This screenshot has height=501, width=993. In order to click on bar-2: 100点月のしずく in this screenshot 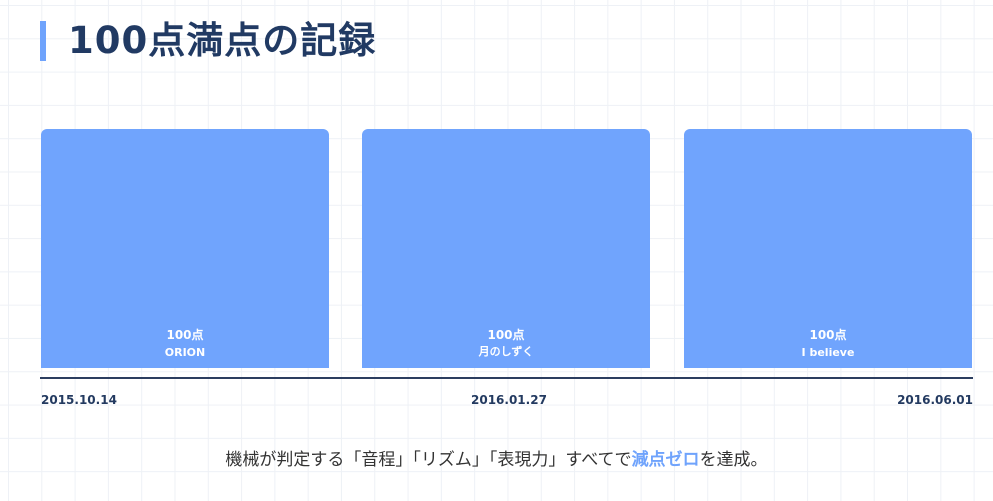, I will do `click(506, 248)`.